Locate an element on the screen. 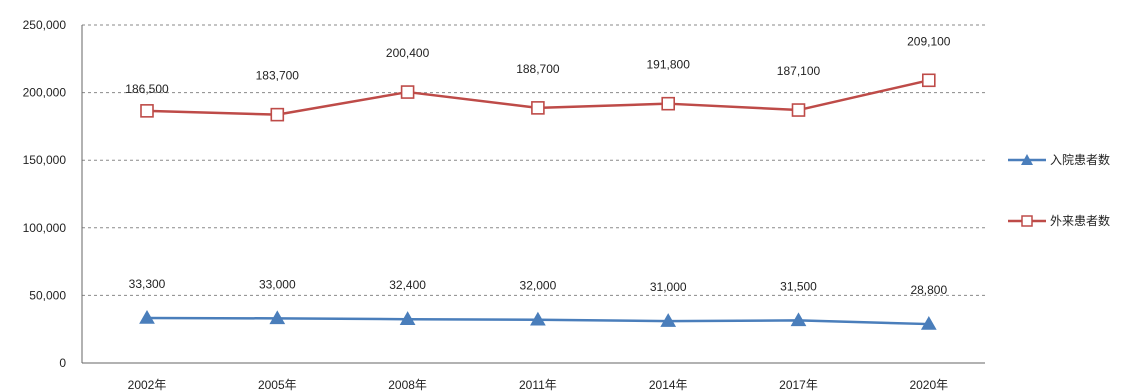  data-label: 200,400 is located at coordinates (408, 53).